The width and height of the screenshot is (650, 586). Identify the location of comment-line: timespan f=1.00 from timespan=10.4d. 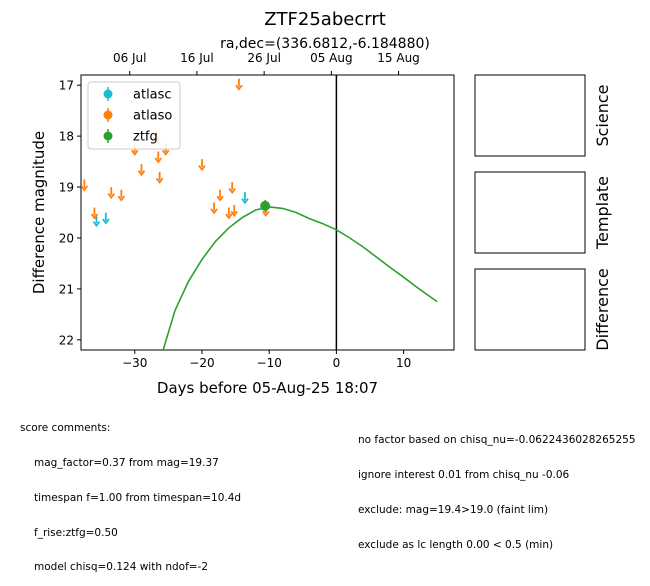
(138, 497).